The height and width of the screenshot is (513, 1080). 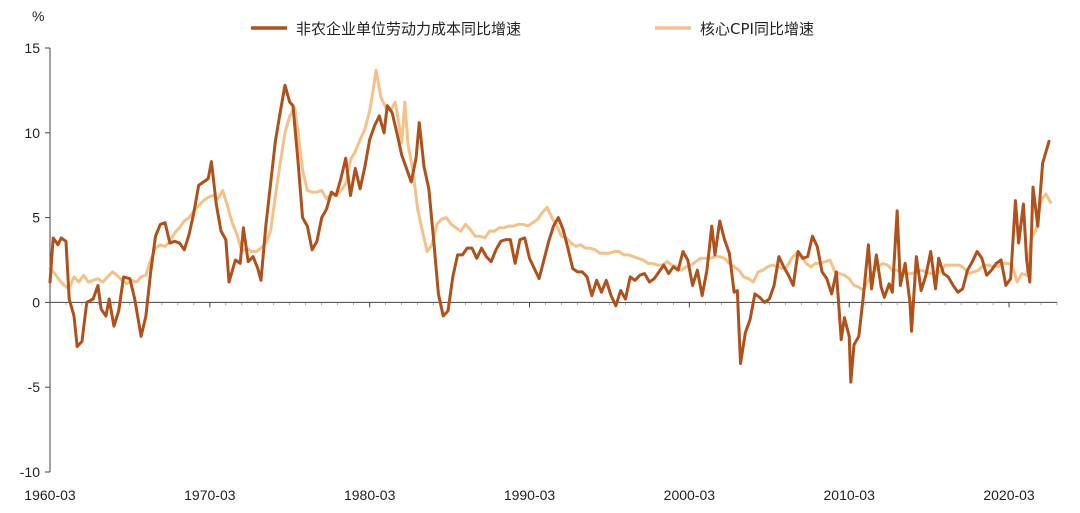 What do you see at coordinates (532, 29) in the screenshot?
I see `legend: 非农企业单位劳动力成本同比增速 核心CPI同比增速` at bounding box center [532, 29].